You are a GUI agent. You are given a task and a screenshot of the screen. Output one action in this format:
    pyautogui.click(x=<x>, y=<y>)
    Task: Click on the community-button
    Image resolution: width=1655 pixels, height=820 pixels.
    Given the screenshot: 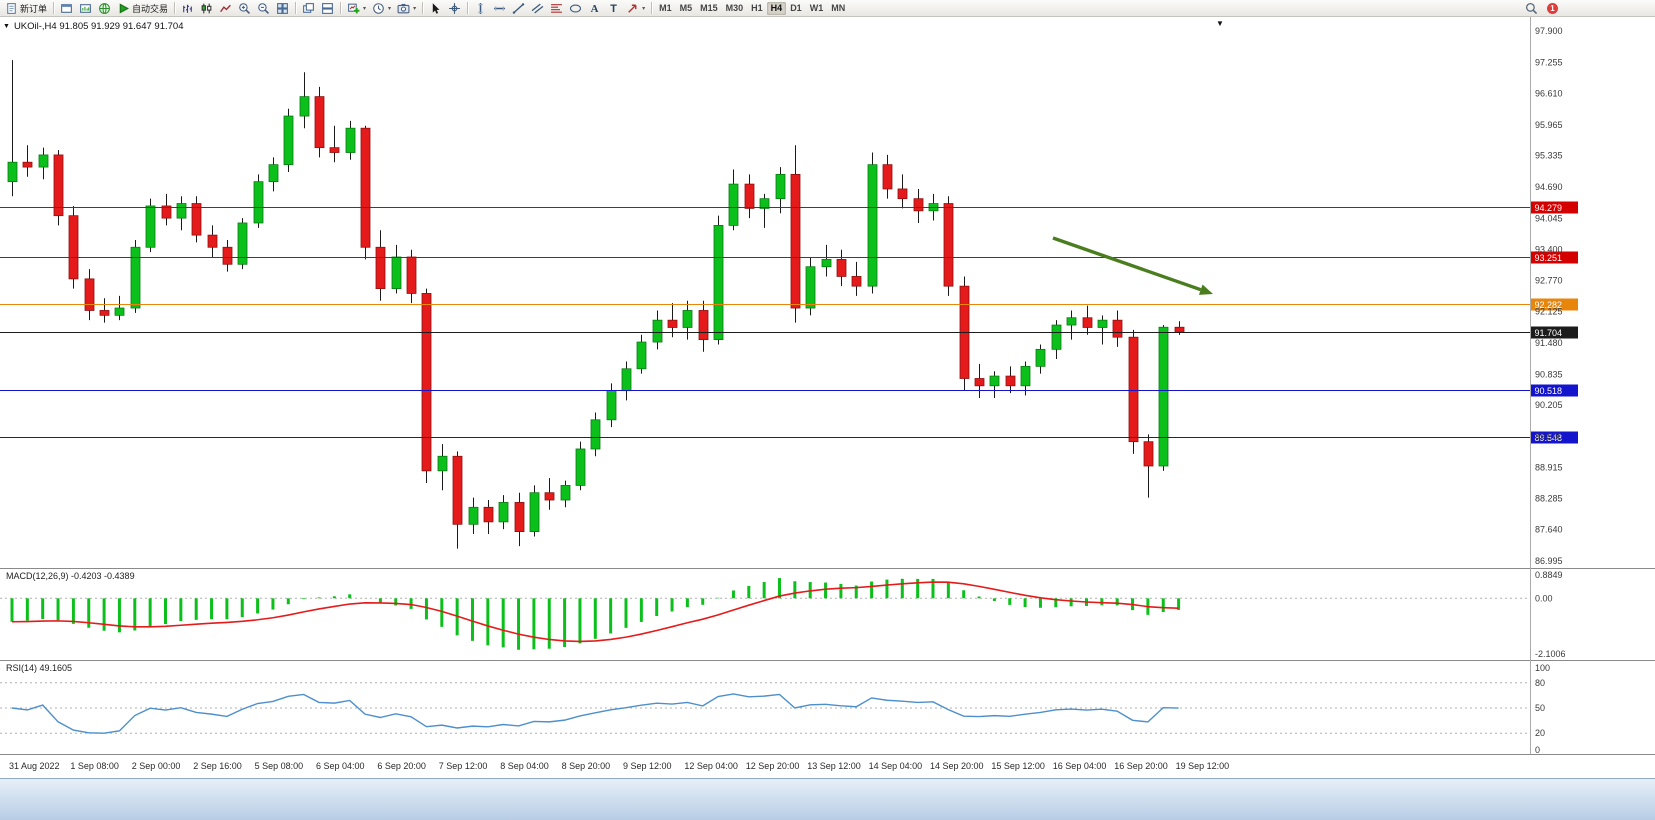 What is the action you would take?
    pyautogui.click(x=104, y=8)
    